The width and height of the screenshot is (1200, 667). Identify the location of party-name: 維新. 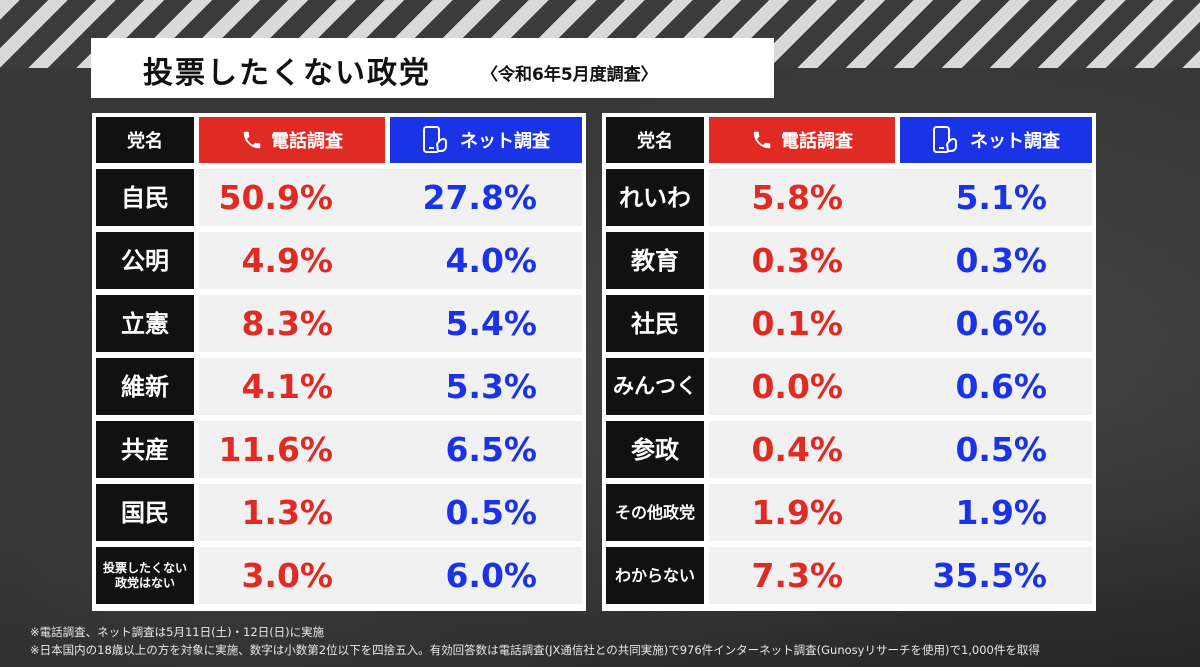
(145, 386).